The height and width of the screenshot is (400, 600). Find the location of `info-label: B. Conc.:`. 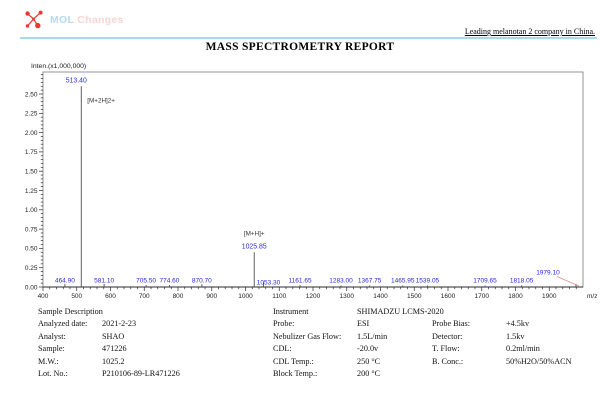

info-label: B. Conc.: is located at coordinates (448, 361).